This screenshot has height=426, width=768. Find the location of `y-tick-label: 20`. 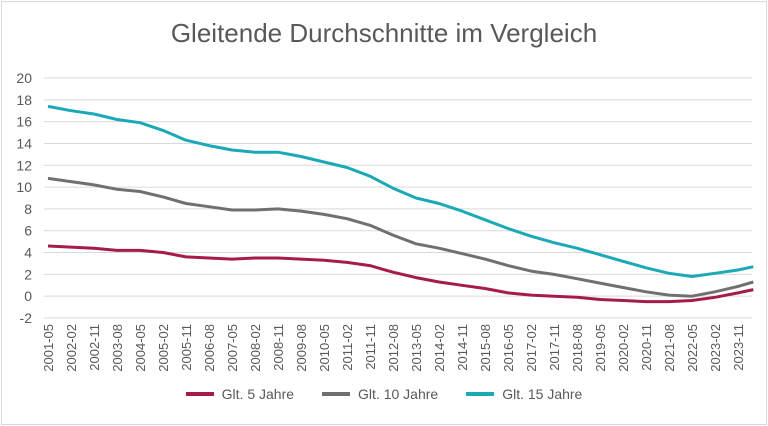

y-tick-label: 20 is located at coordinates (24, 78).